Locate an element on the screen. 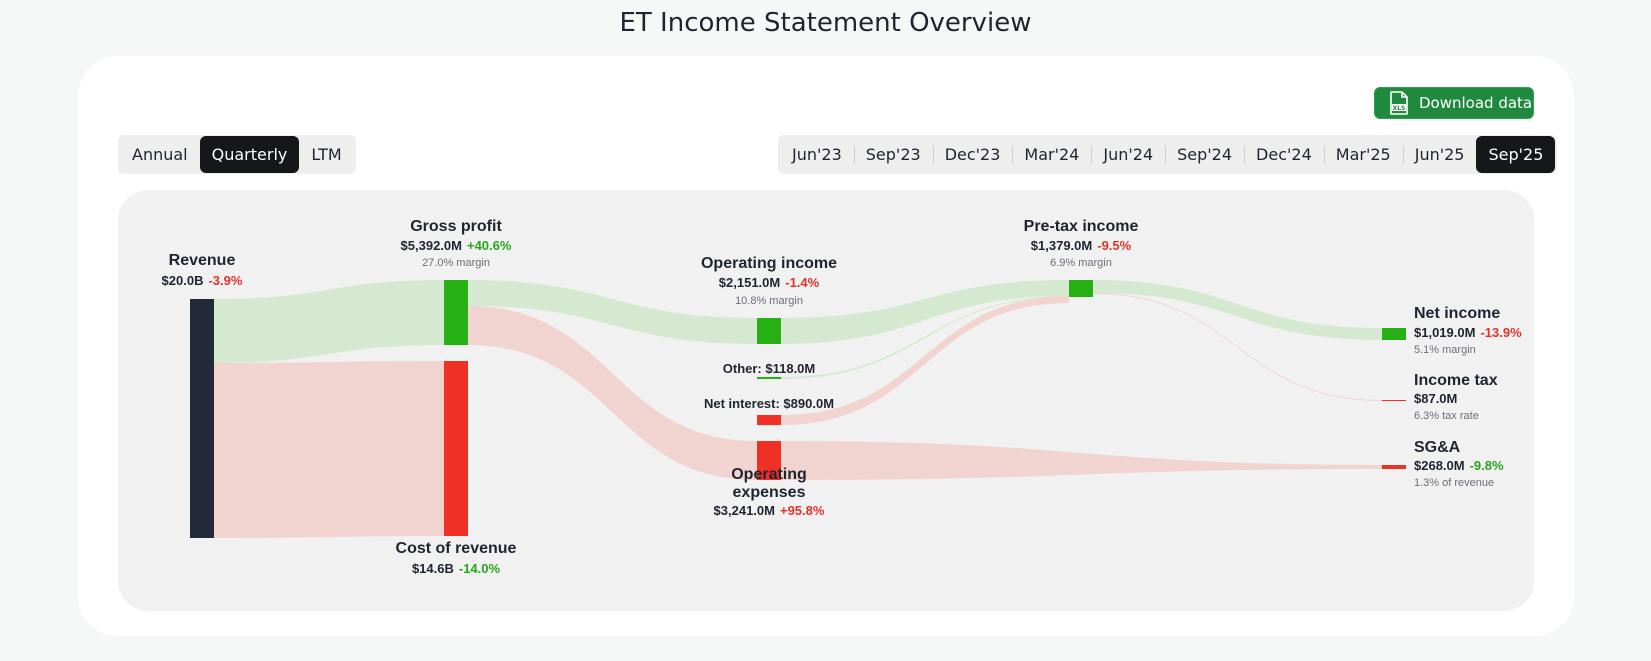  sga-note: 1.3% of revenue is located at coordinates (1454, 483).